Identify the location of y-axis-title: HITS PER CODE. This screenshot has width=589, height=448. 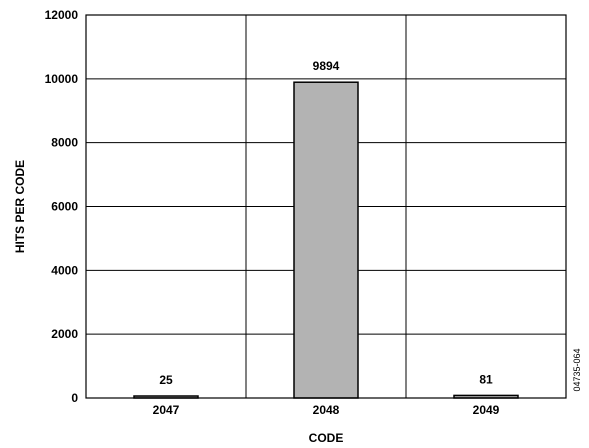
(20, 206).